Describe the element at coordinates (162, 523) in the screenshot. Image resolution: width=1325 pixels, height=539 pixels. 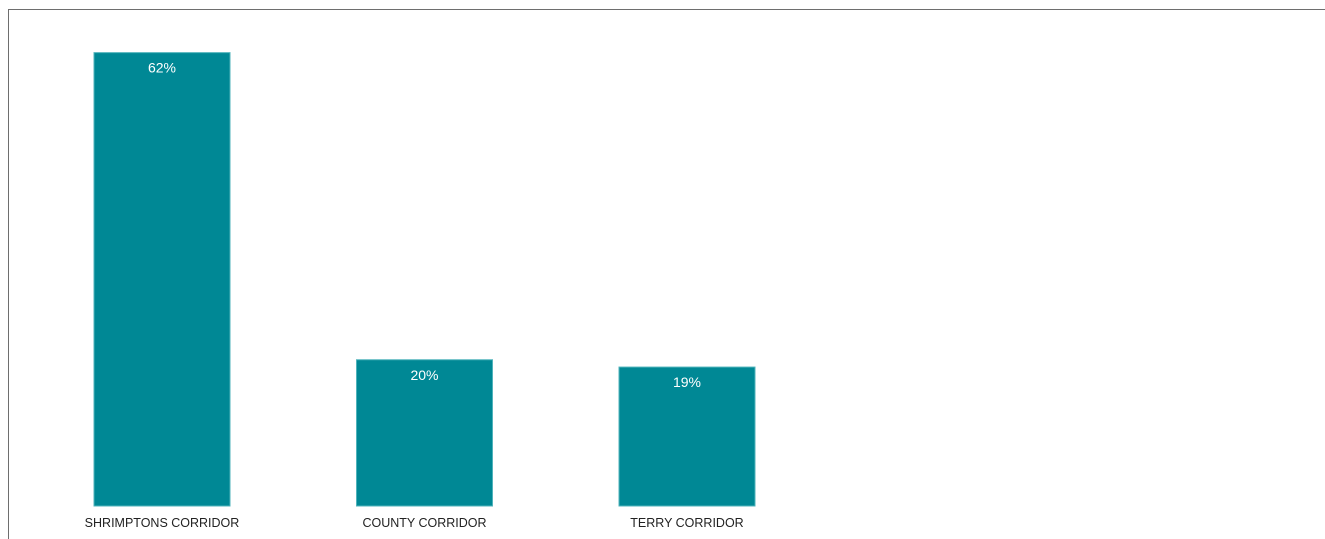
I see `category-label: SHRIMPTONS CORRIDOR` at that location.